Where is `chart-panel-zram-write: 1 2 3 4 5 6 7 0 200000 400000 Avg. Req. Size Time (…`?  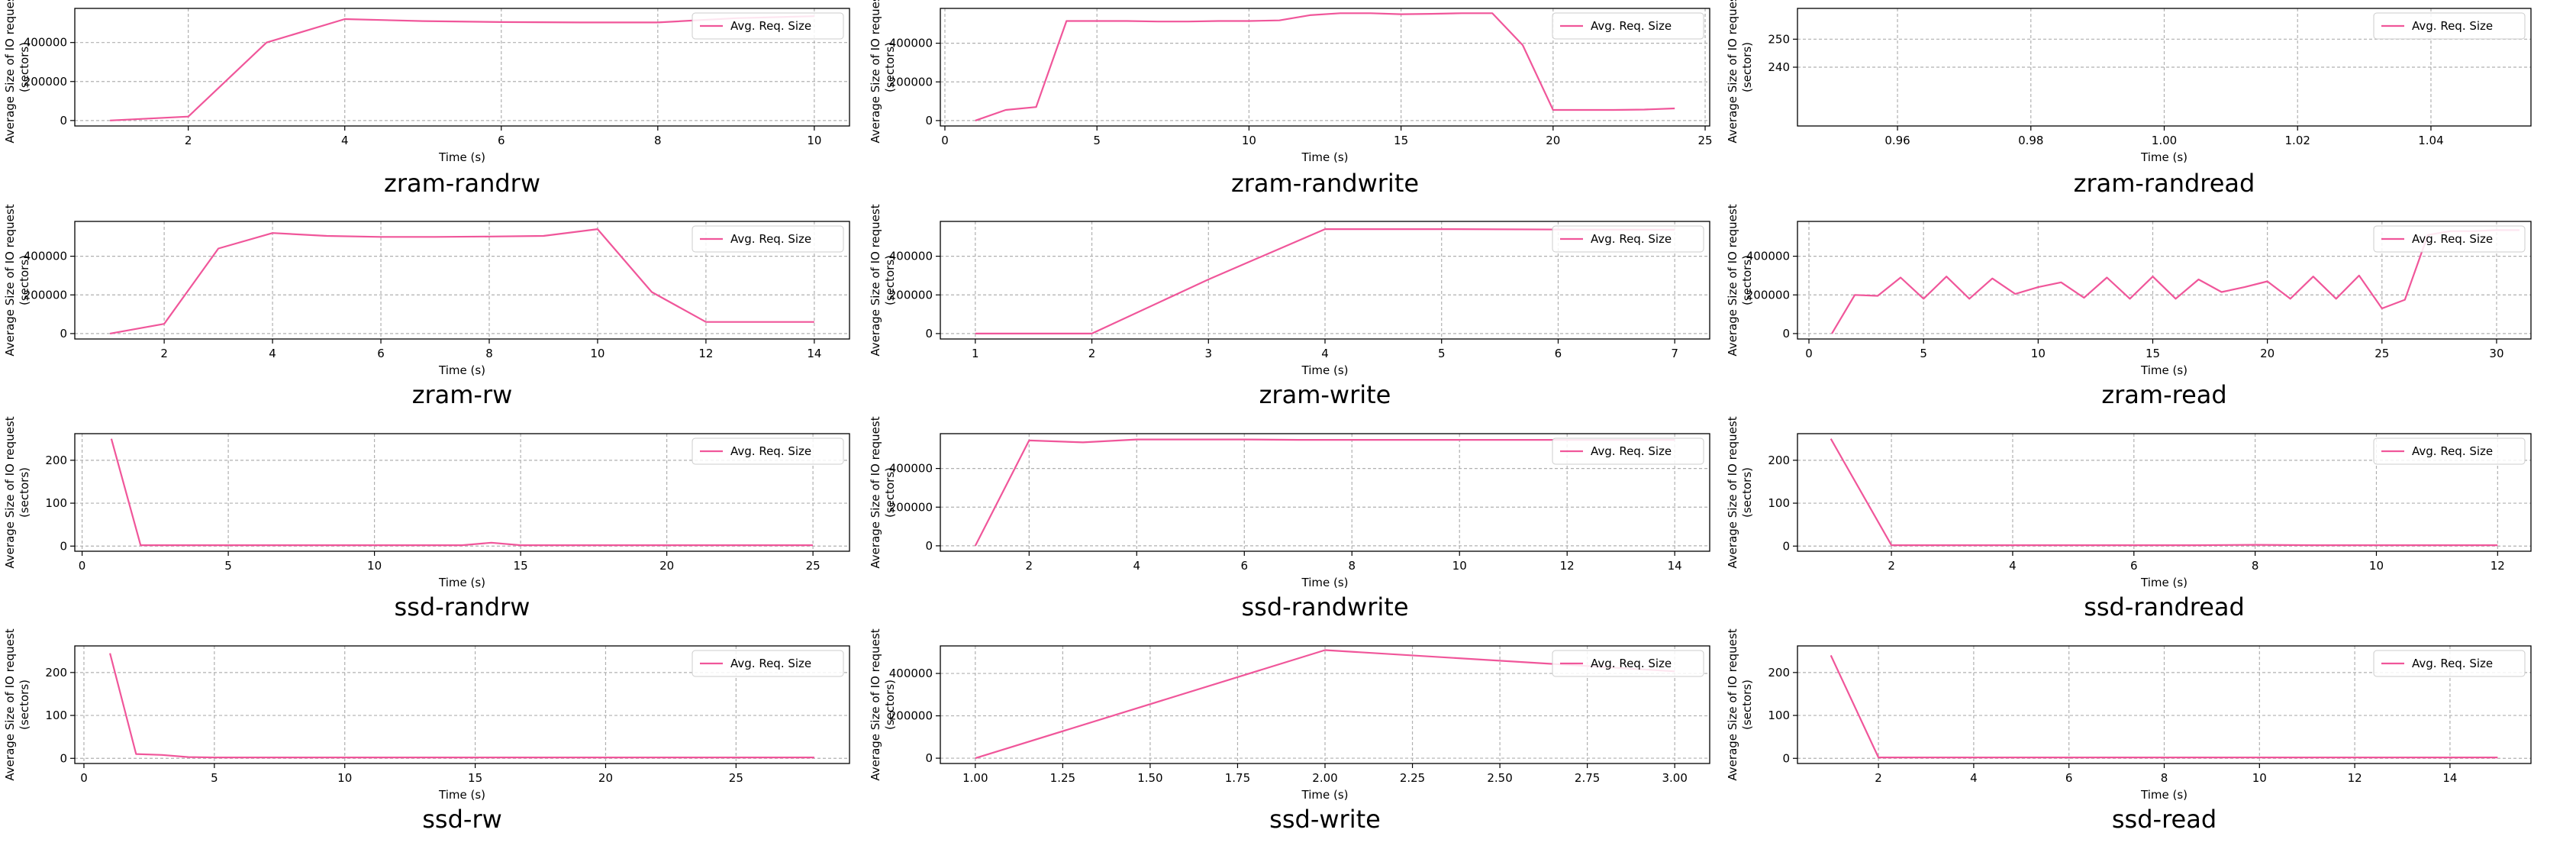 chart-panel-zram-write: 1 2 3 4 5 6 7 0 200000 400000 Avg. Req. Size Time (… is located at coordinates (1289, 306).